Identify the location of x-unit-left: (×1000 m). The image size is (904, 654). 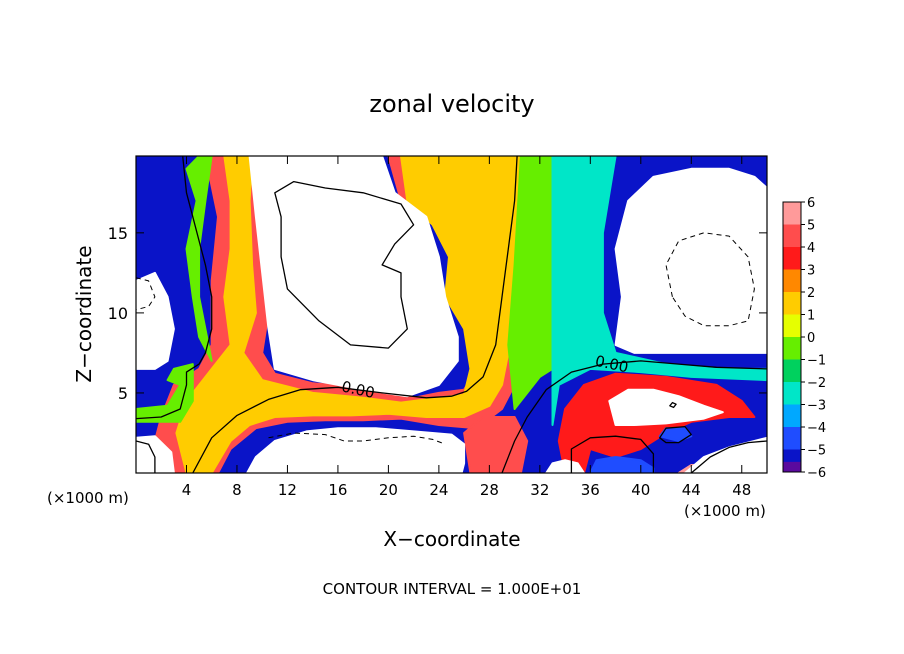
(88, 498).